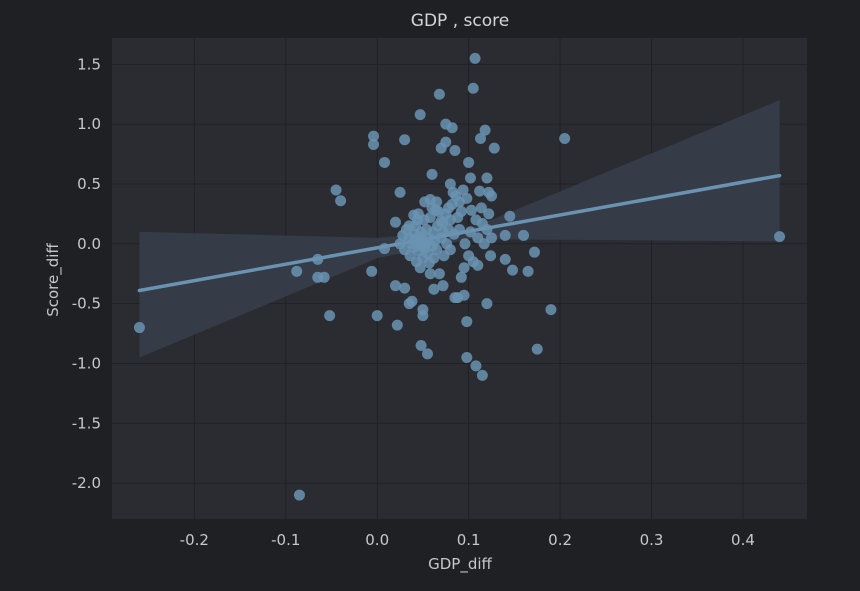 This screenshot has height=591, width=860. Describe the element at coordinates (86, 483) in the screenshot. I see `y-tick-label: -2.0` at that location.